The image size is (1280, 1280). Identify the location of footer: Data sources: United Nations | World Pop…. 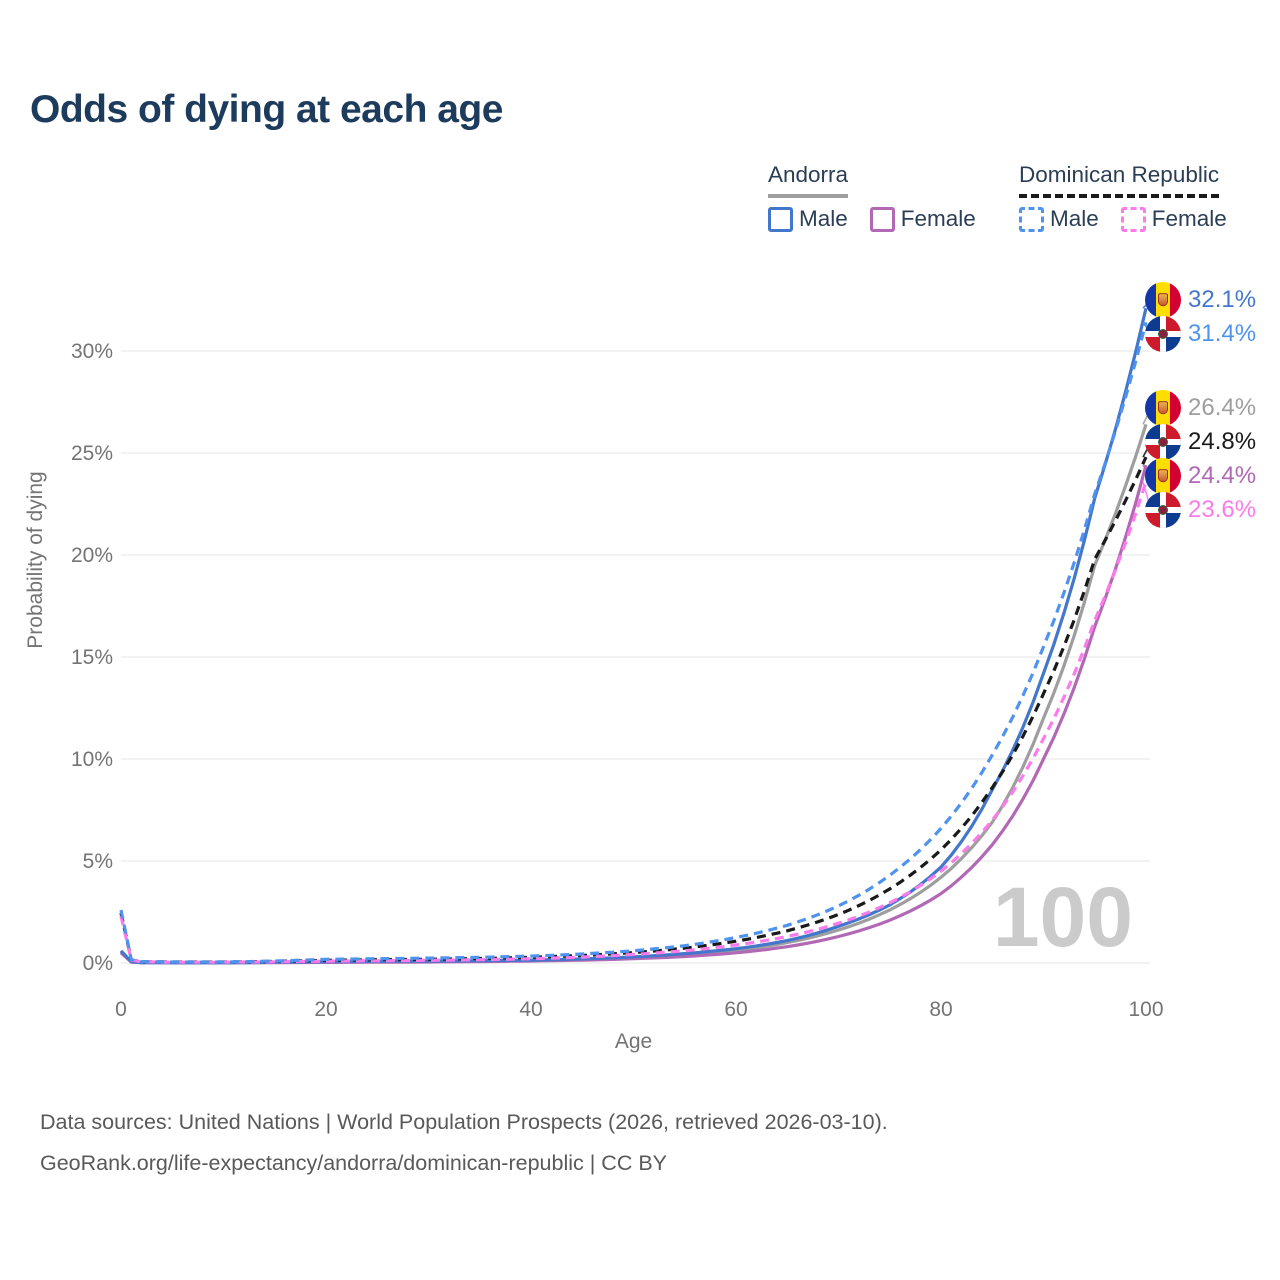
(464, 1143).